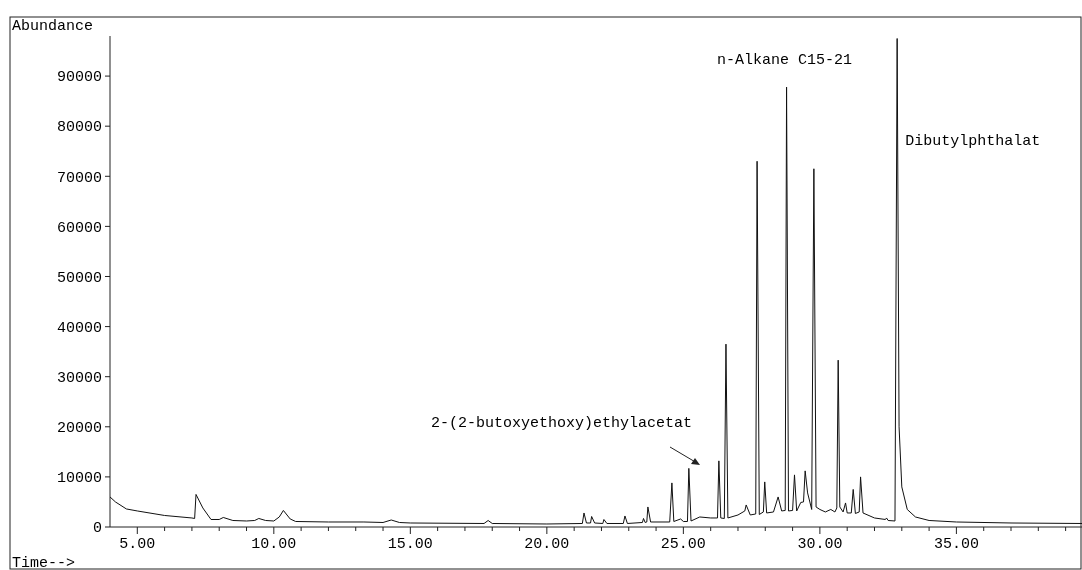  Describe the element at coordinates (53, 26) in the screenshot. I see `y-axis-title: Abundance` at that location.